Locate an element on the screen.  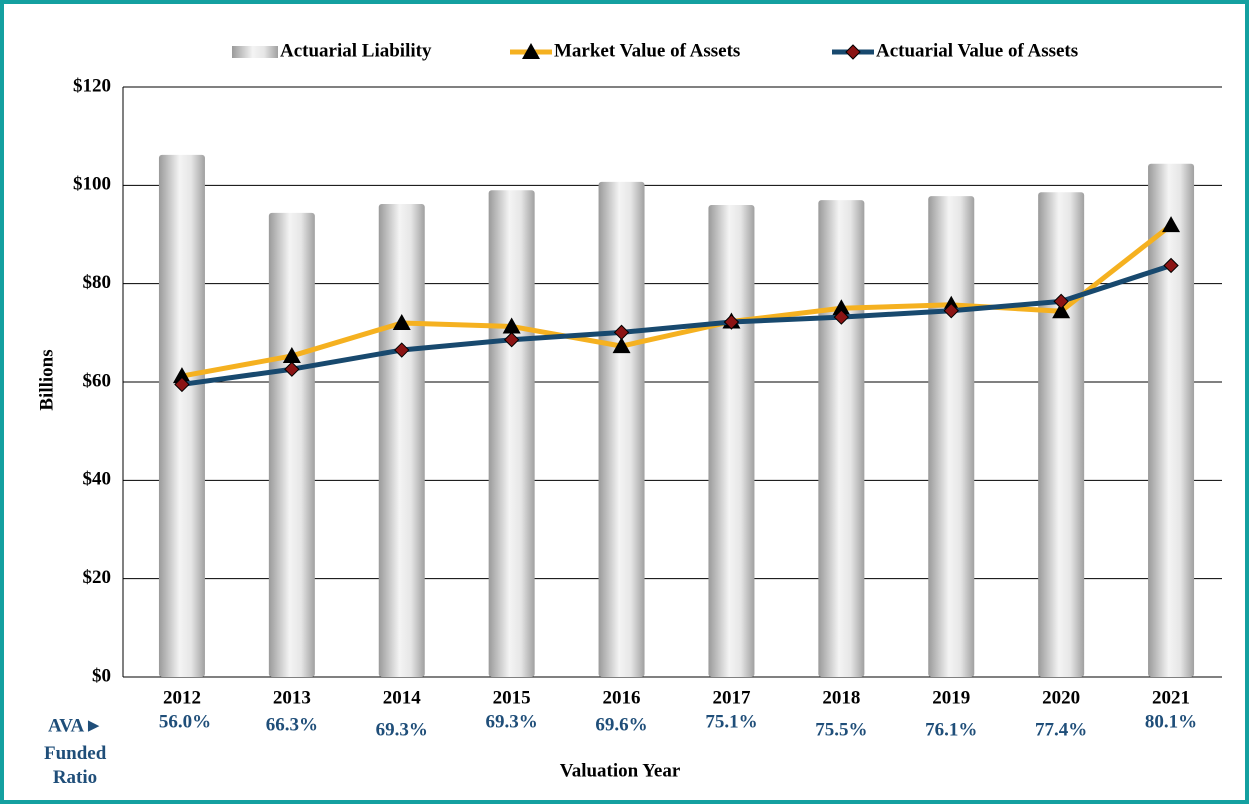
funded-ratio-label: 66.3% is located at coordinates (292, 724).